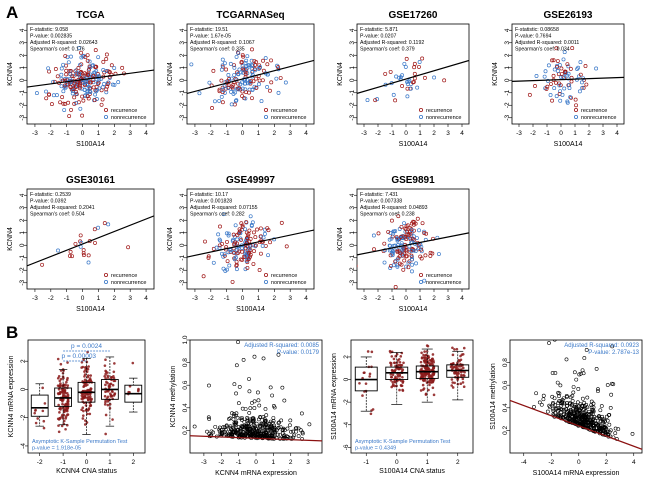 The image size is (650, 491). Describe the element at coordinates (90, 239) in the screenshot. I see `plot-frame` at that location.